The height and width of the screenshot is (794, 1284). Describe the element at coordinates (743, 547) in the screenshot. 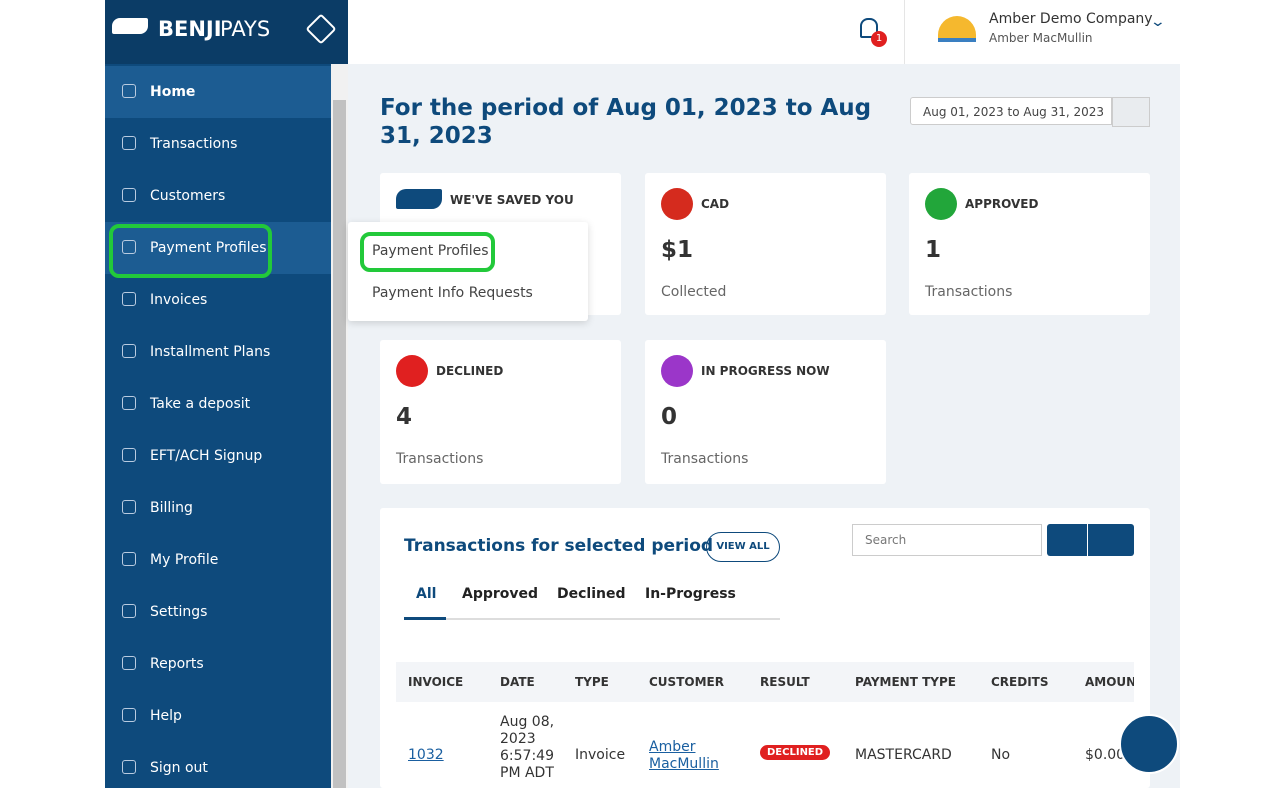

I see `view-all-button: VIEW ALL` at that location.